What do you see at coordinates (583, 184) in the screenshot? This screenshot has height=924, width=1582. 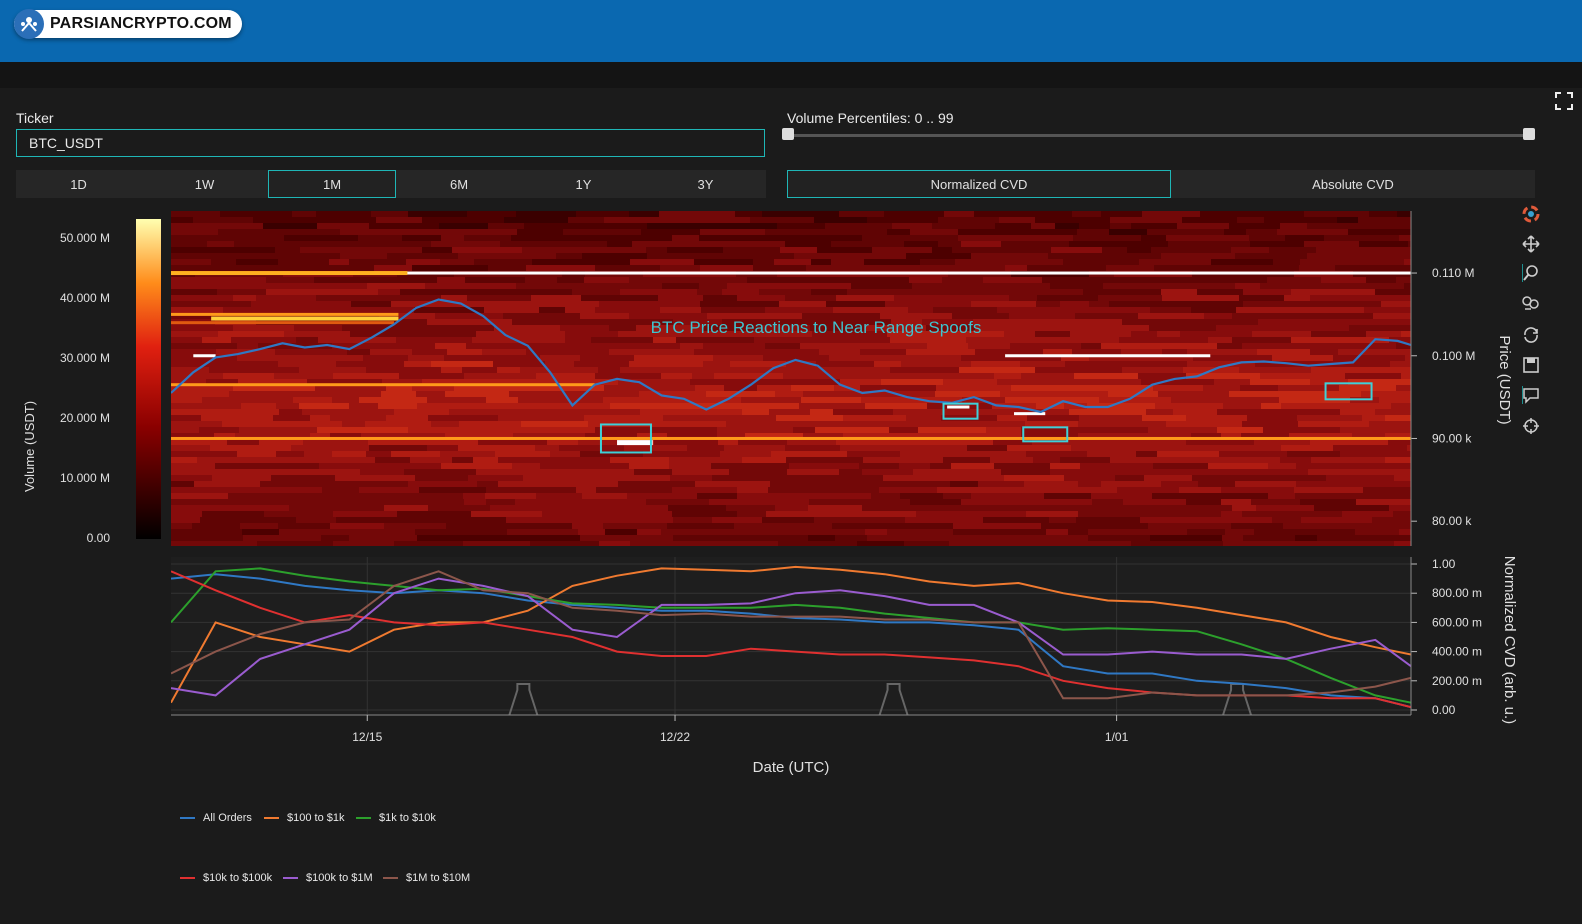 I see `tab-1y: 1Y` at bounding box center [583, 184].